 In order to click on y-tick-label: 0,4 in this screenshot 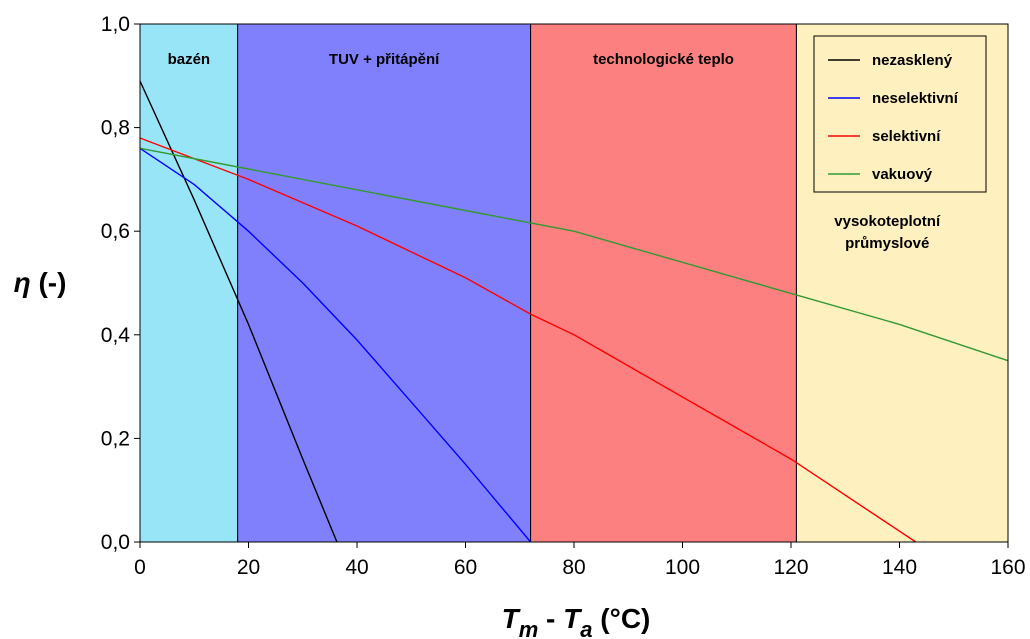, I will do `click(116, 335)`.